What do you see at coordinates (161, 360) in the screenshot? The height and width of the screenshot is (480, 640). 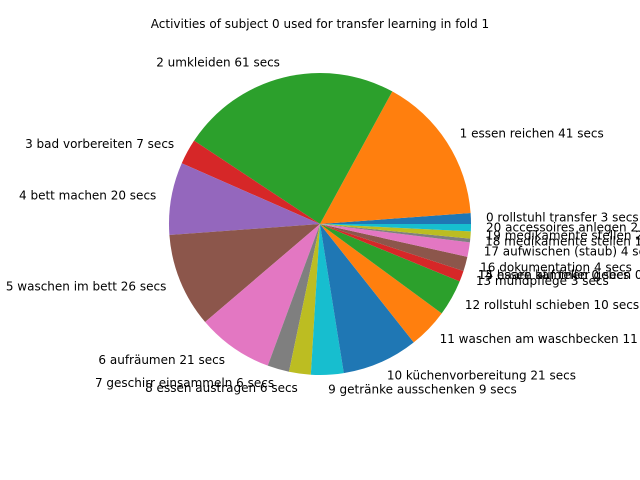 I see `pie-label-6: 6 aufräumen 21 secs` at bounding box center [161, 360].